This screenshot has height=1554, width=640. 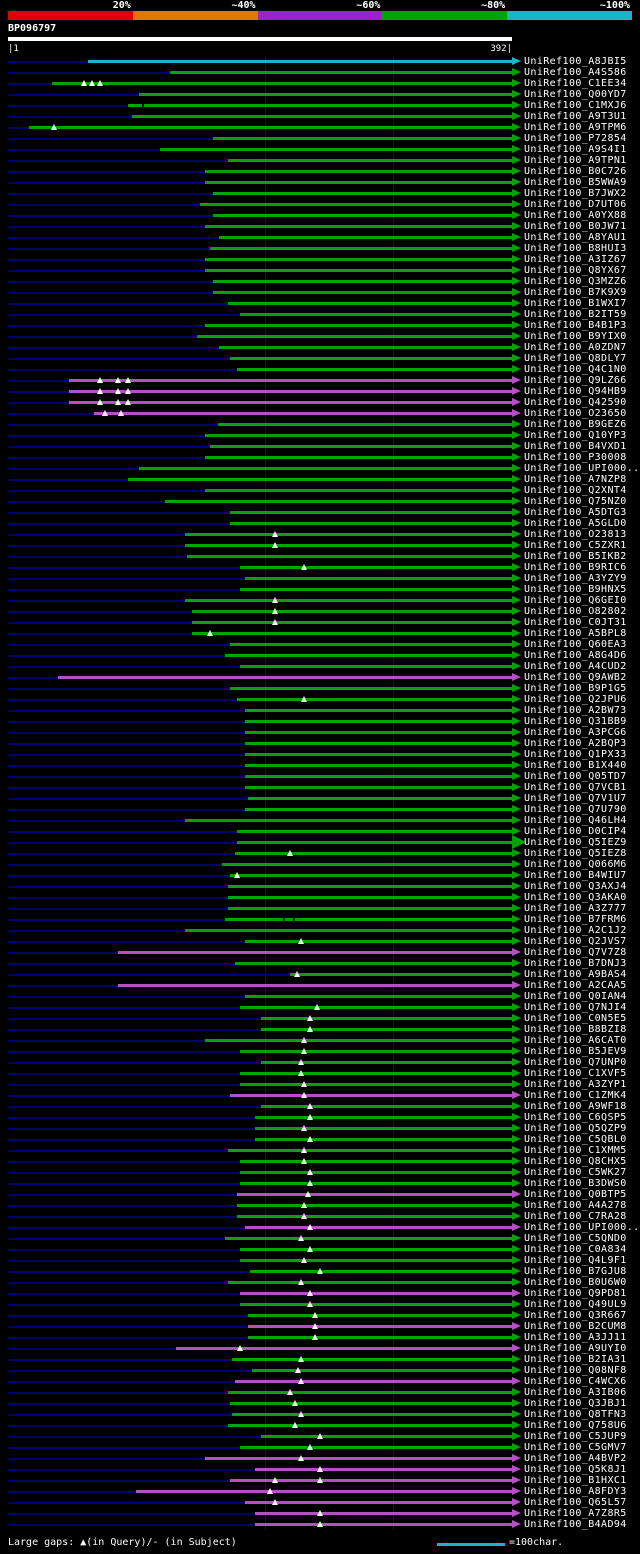 What do you see at coordinates (575, 820) in the screenshot?
I see `hit-accession-link: UniRef100_Q46LH4` at bounding box center [575, 820].